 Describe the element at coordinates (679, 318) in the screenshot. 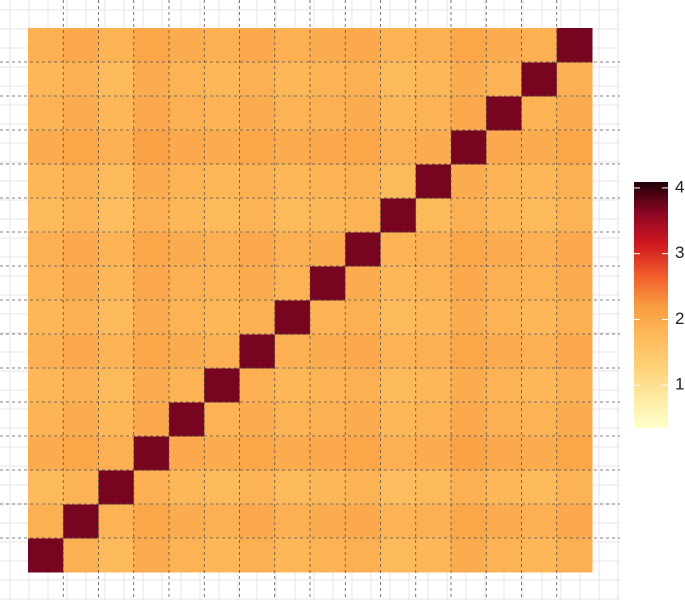

I see `colorbar-tick-label: 2` at that location.